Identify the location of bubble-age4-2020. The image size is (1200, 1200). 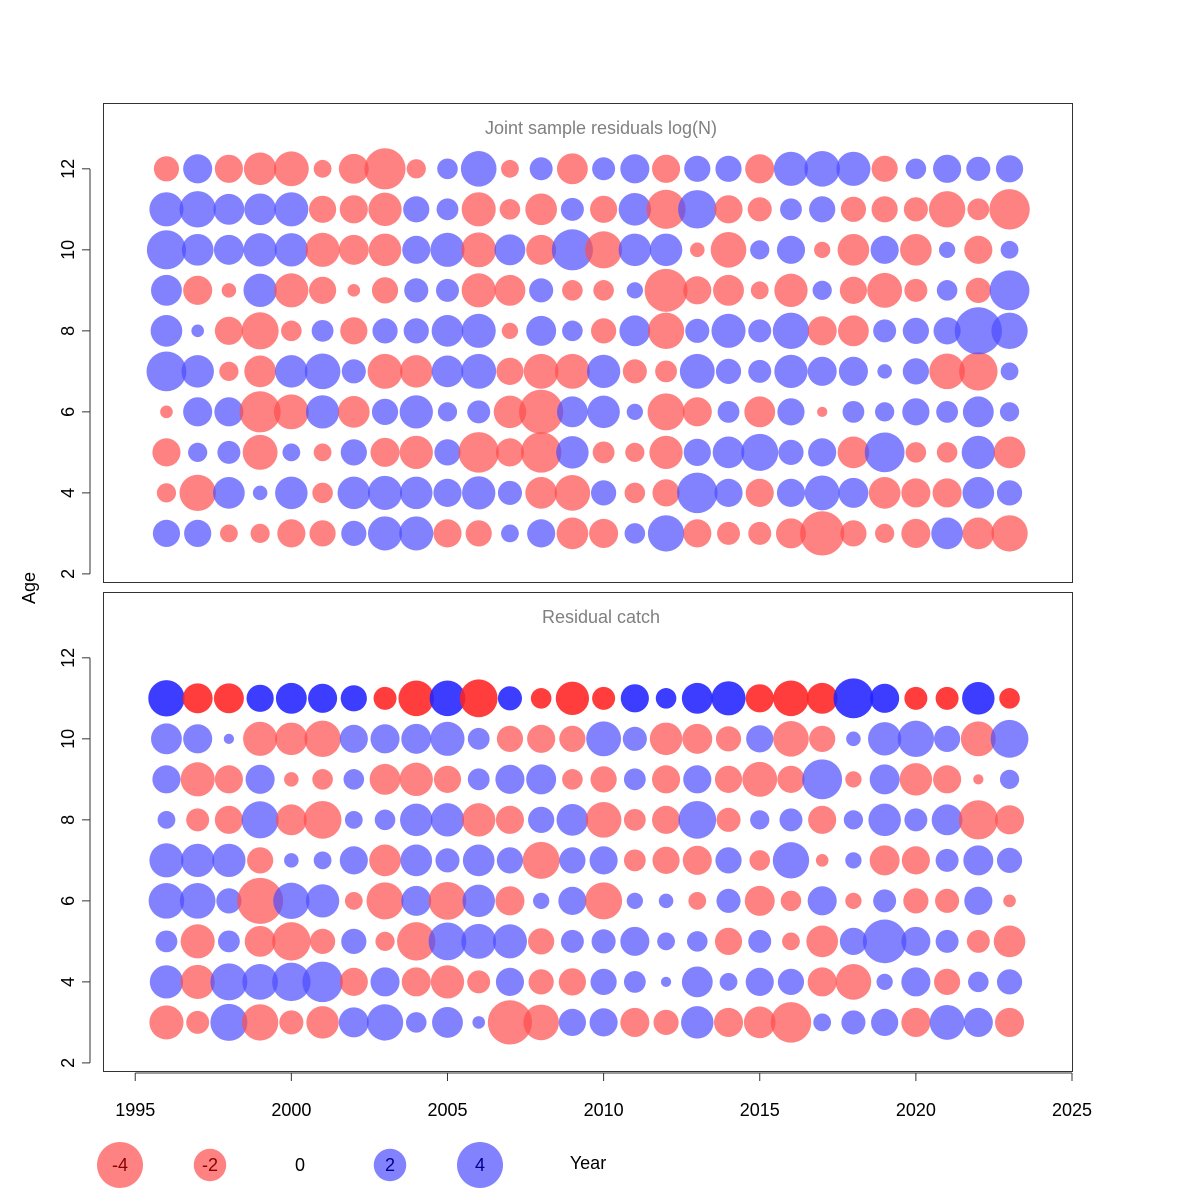
(916, 493).